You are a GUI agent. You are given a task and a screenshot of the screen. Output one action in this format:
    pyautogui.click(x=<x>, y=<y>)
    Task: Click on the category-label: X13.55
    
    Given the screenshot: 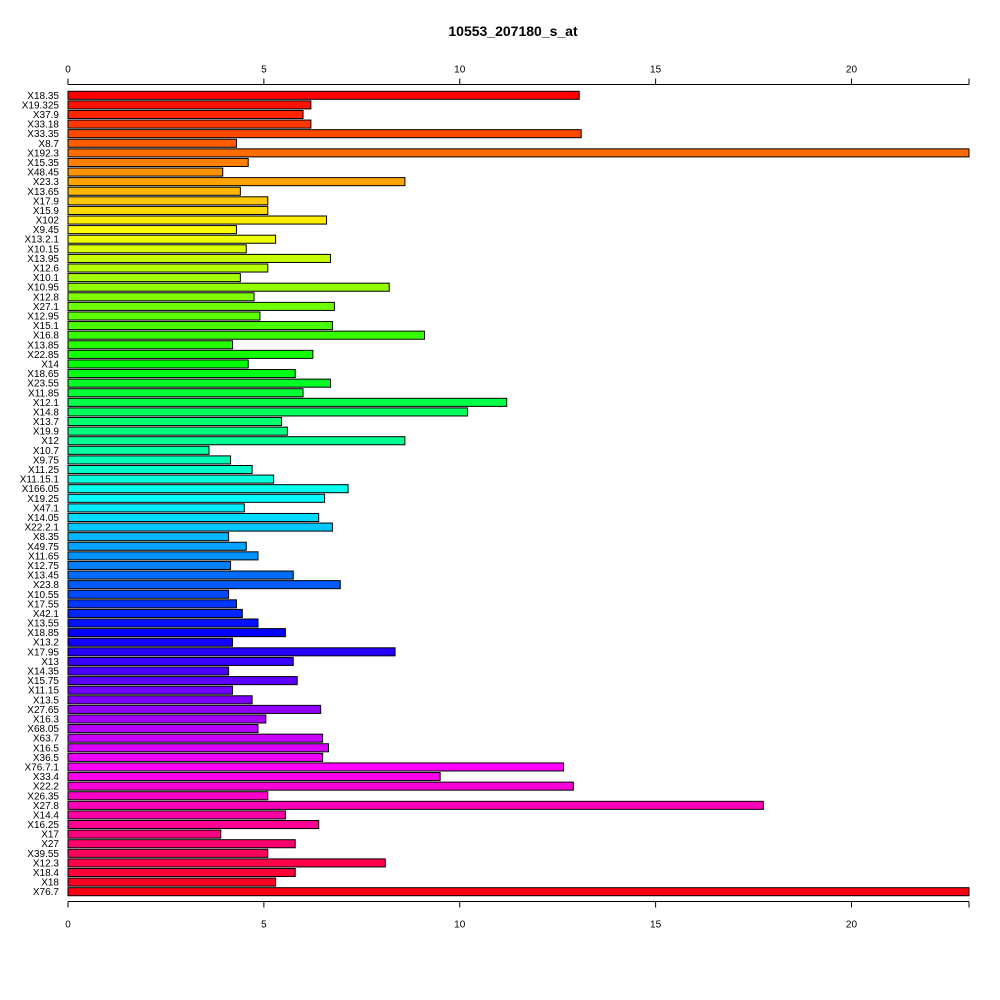 What is the action you would take?
    pyautogui.click(x=43, y=624)
    